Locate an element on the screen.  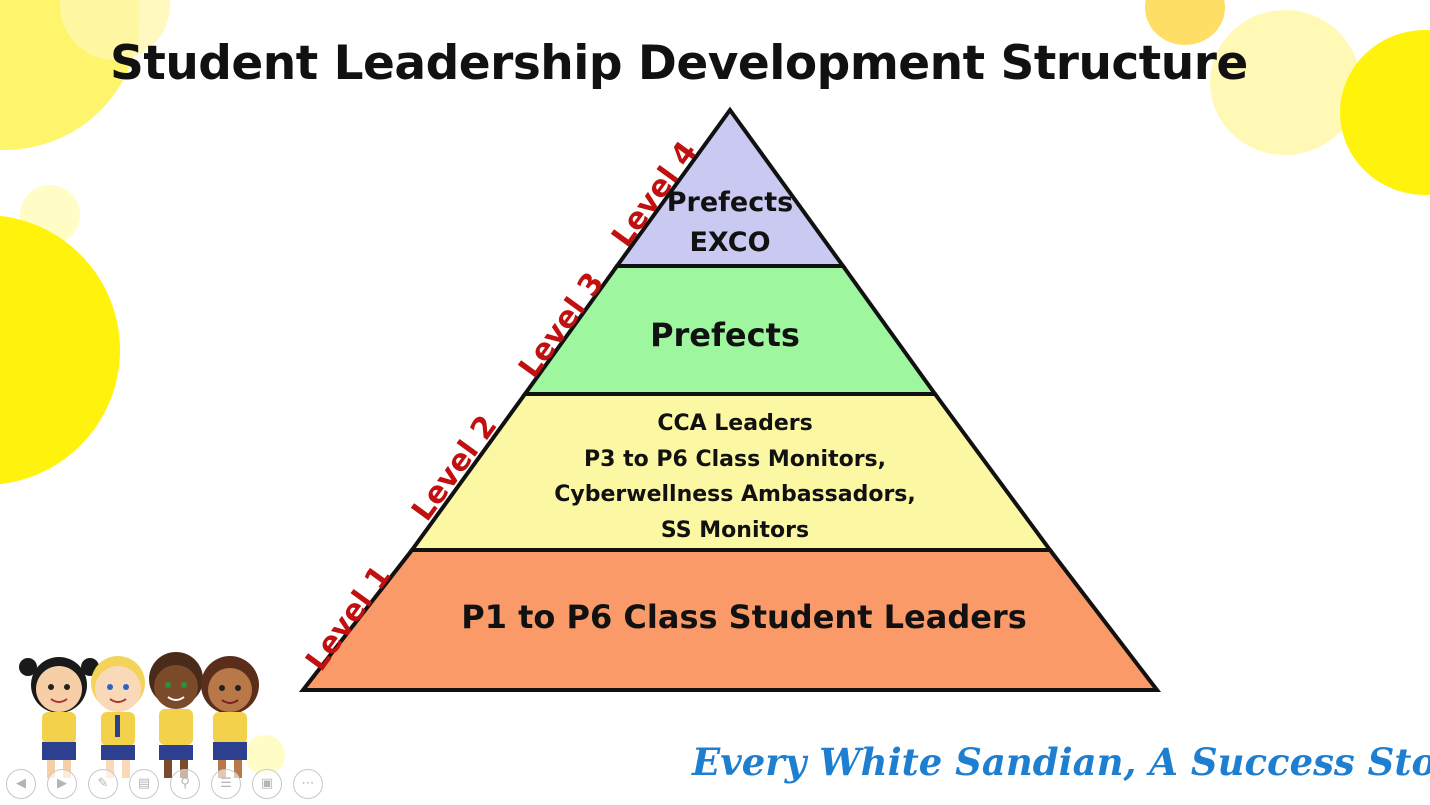
slides-icon: ▤ is located at coordinates (144, 784).